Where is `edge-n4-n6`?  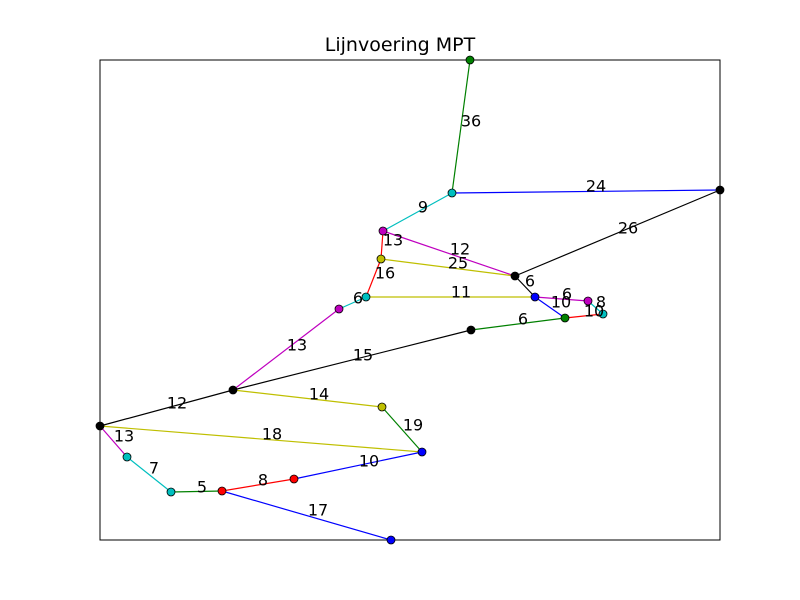 edge-n4-n6 is located at coordinates (449, 253).